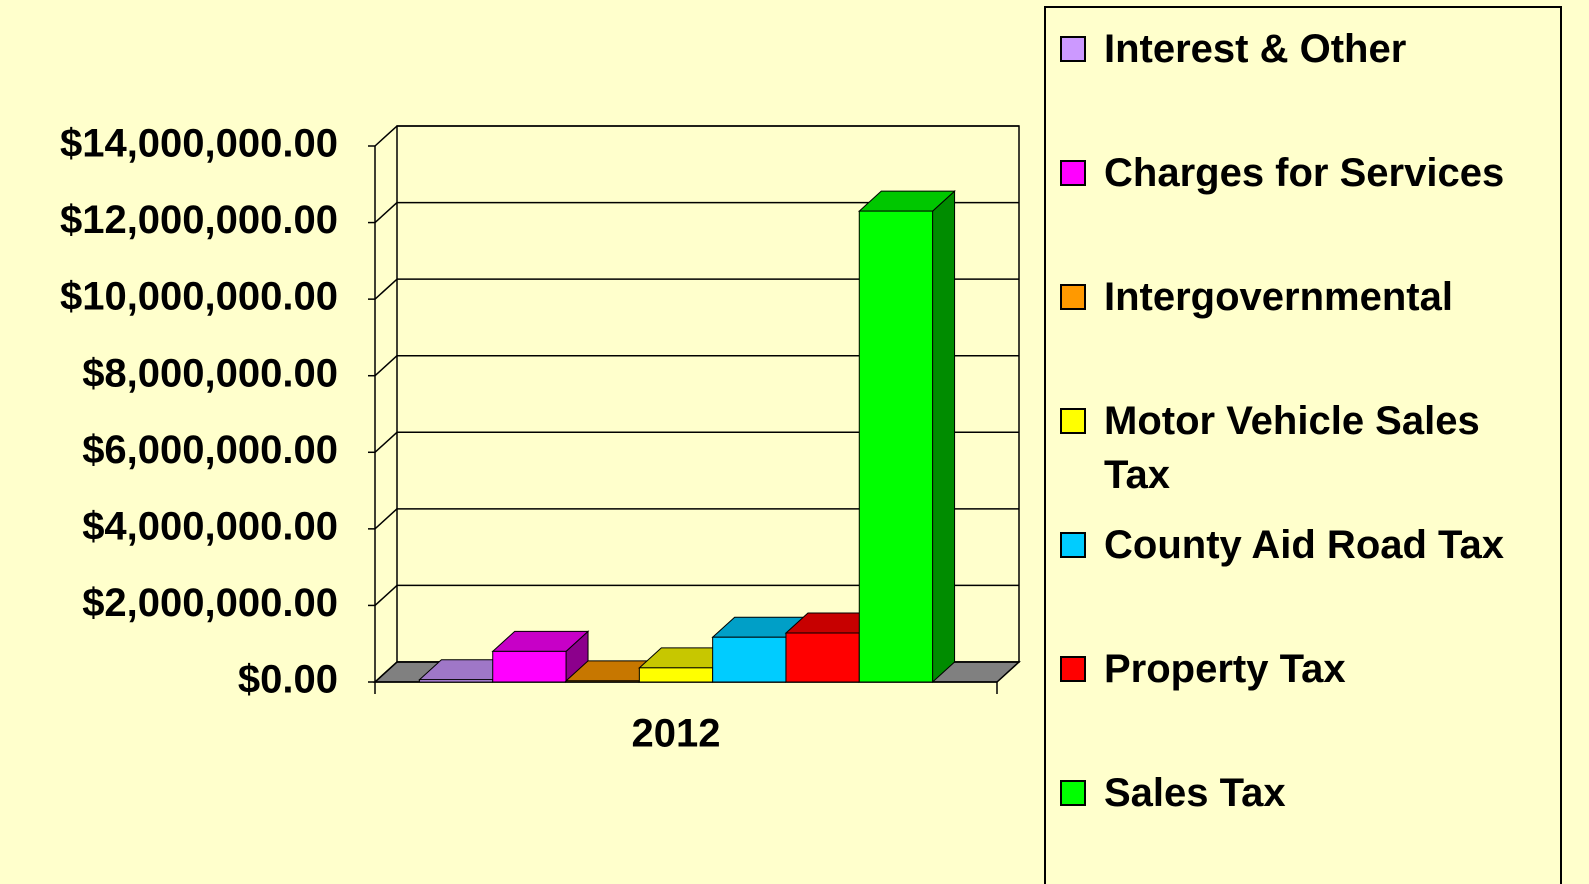  Describe the element at coordinates (1304, 173) in the screenshot. I see `legend-label: Charges for Services` at that location.